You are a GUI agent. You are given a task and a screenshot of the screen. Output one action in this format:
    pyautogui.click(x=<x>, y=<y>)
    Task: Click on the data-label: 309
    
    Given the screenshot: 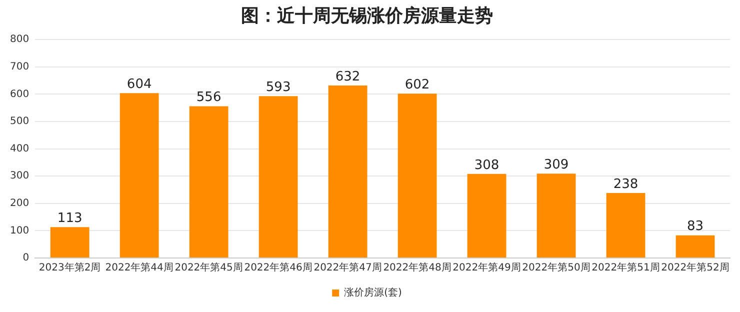 What is the action you would take?
    pyautogui.click(x=556, y=165)
    